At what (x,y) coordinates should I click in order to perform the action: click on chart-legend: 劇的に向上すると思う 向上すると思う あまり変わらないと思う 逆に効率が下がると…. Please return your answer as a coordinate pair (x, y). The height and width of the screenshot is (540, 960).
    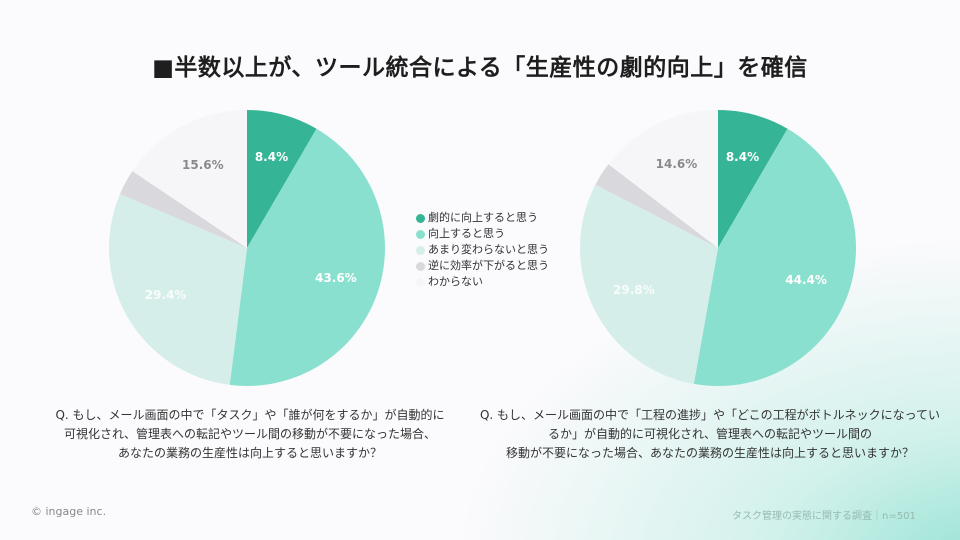
    Looking at the image, I should click on (482, 250).